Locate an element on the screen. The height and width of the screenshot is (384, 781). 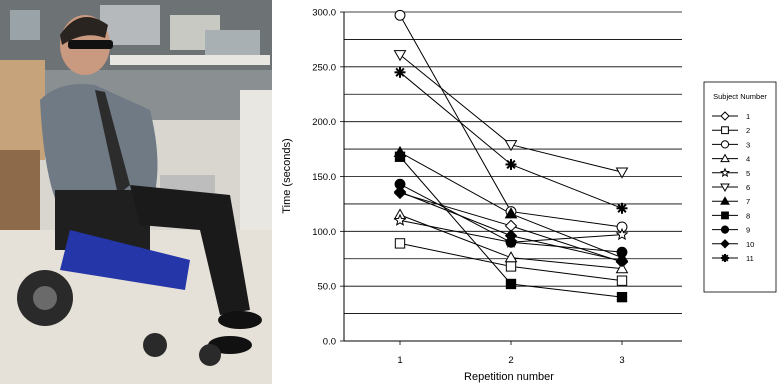
legend-label: 11 is located at coordinates (750, 258).